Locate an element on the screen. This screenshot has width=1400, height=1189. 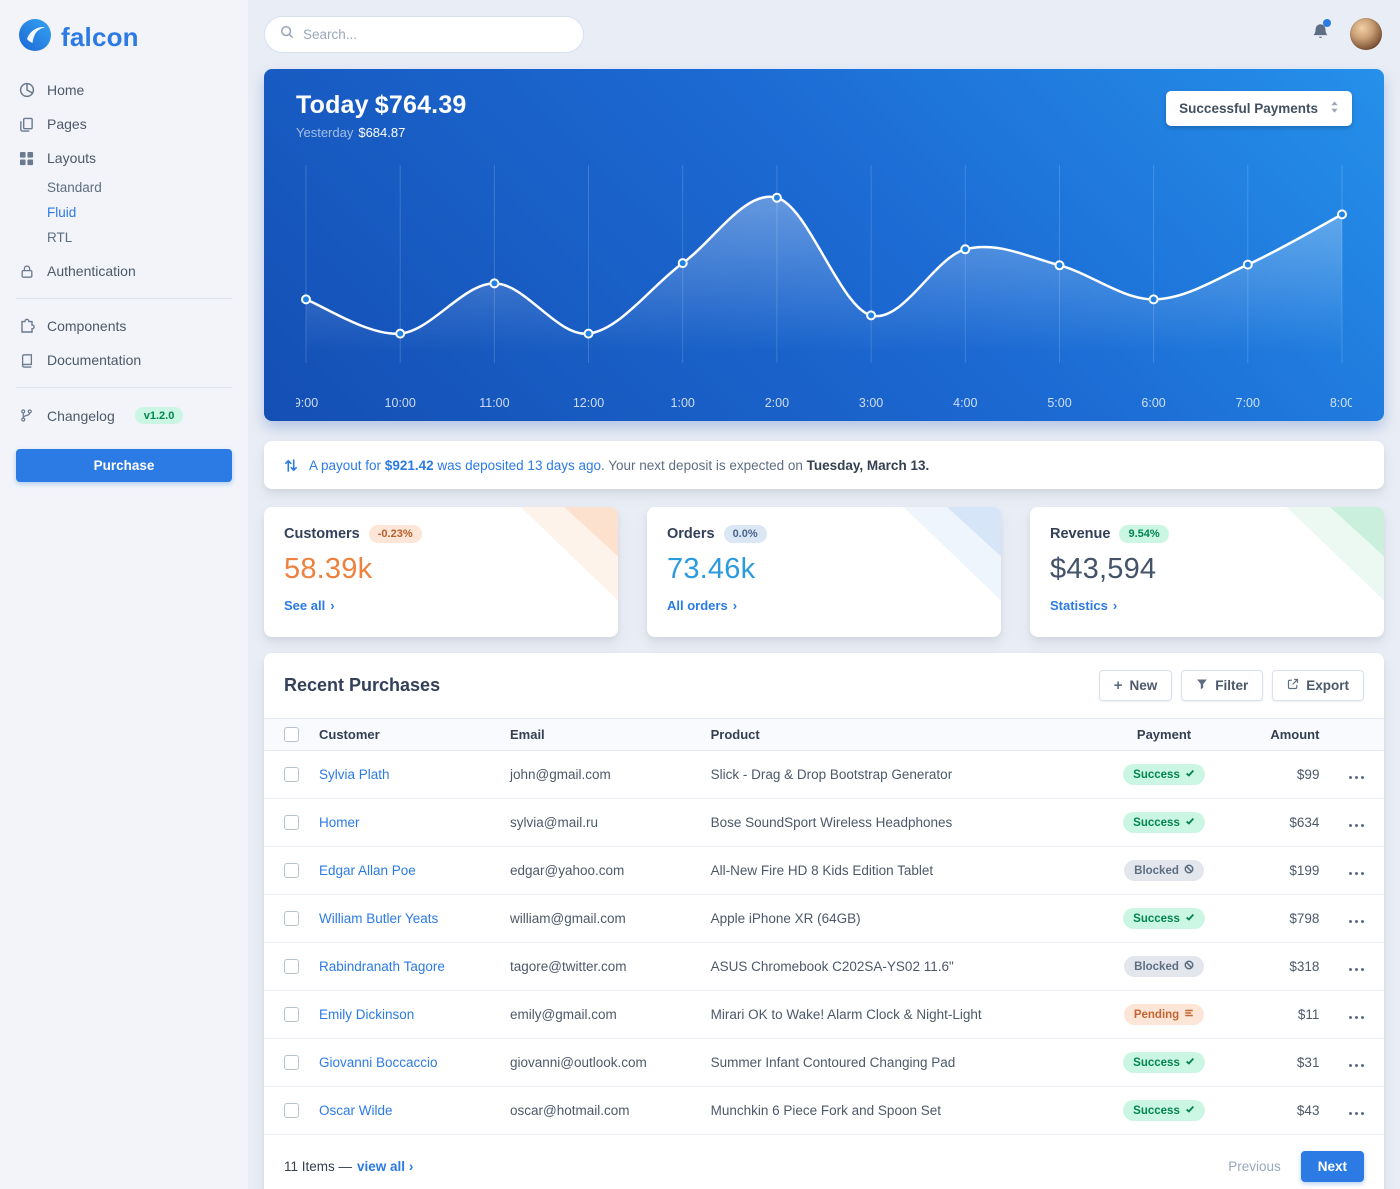
status-badge: Blocked is located at coordinates (1164, 966).